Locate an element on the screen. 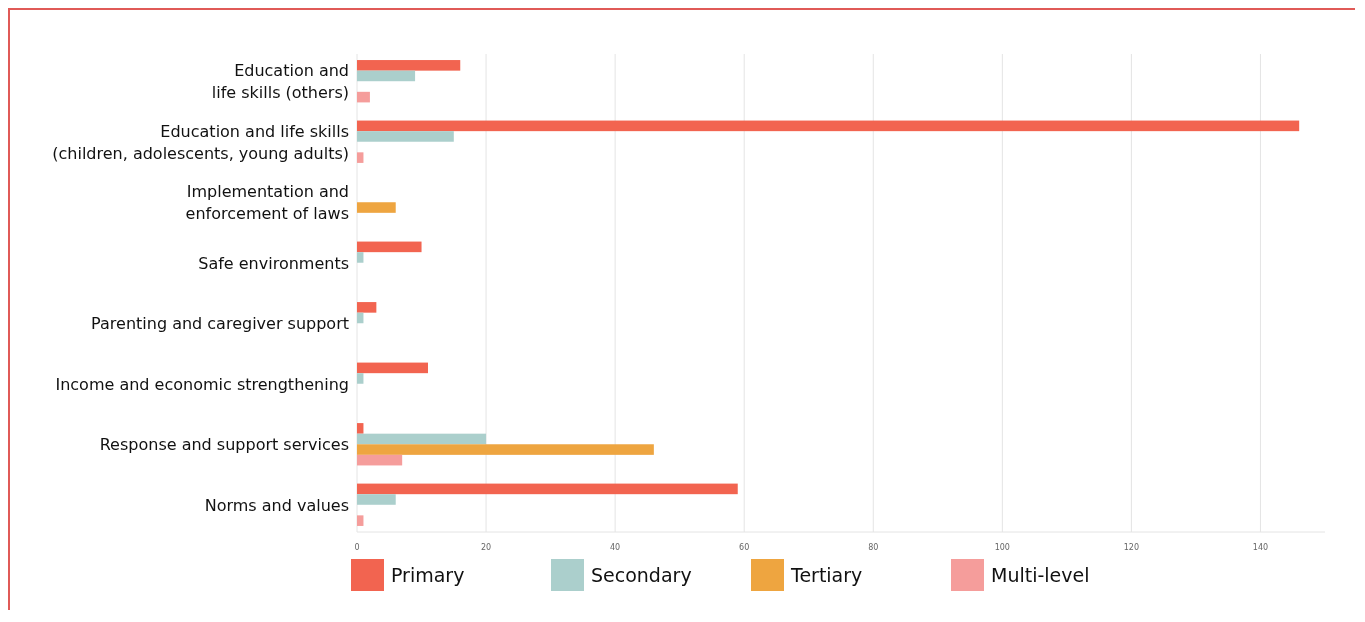 The height and width of the screenshot is (622, 1365). x-tick-label: 140 is located at coordinates (1260, 547).